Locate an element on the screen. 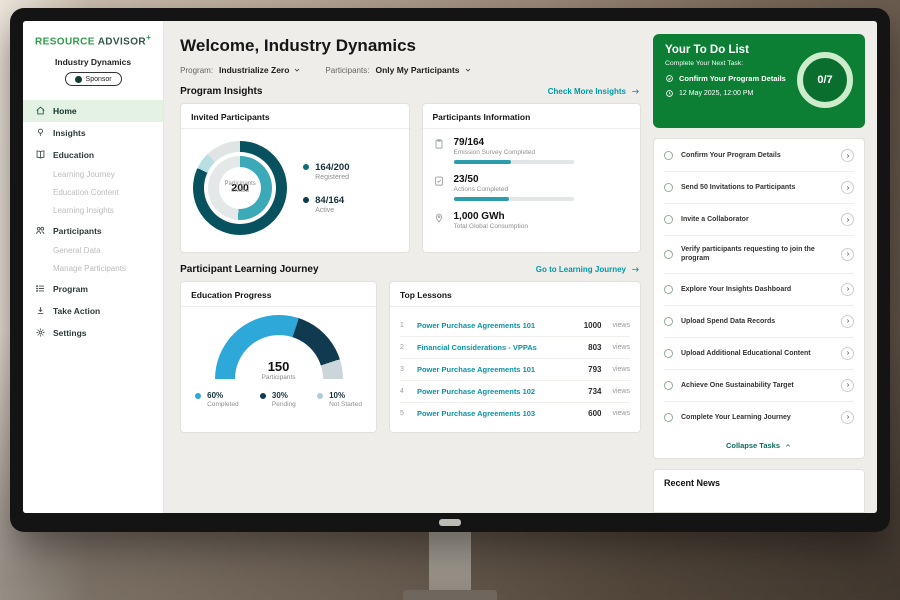  card-title: Top Lessons is located at coordinates (514, 298).